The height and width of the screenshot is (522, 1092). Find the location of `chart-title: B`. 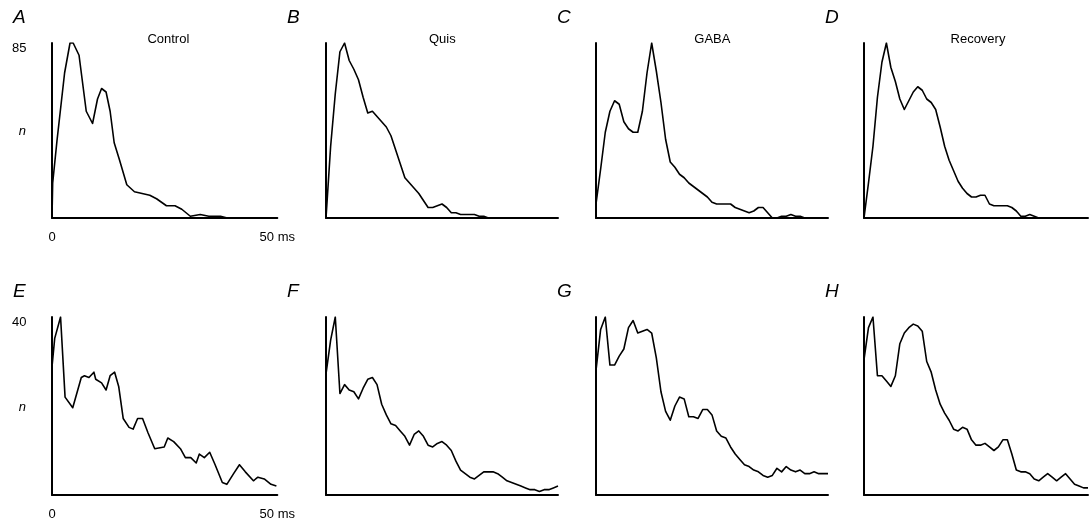

chart-title: B is located at coordinates (293, 16).